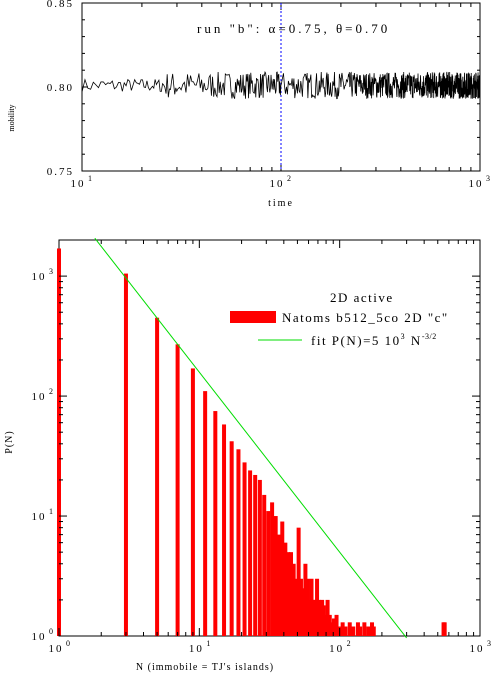 Image resolution: width=500 pixels, height=677 pixels. I want to click on legend-bar-label: Natoms b512_5co 2D "c", so click(365, 317).